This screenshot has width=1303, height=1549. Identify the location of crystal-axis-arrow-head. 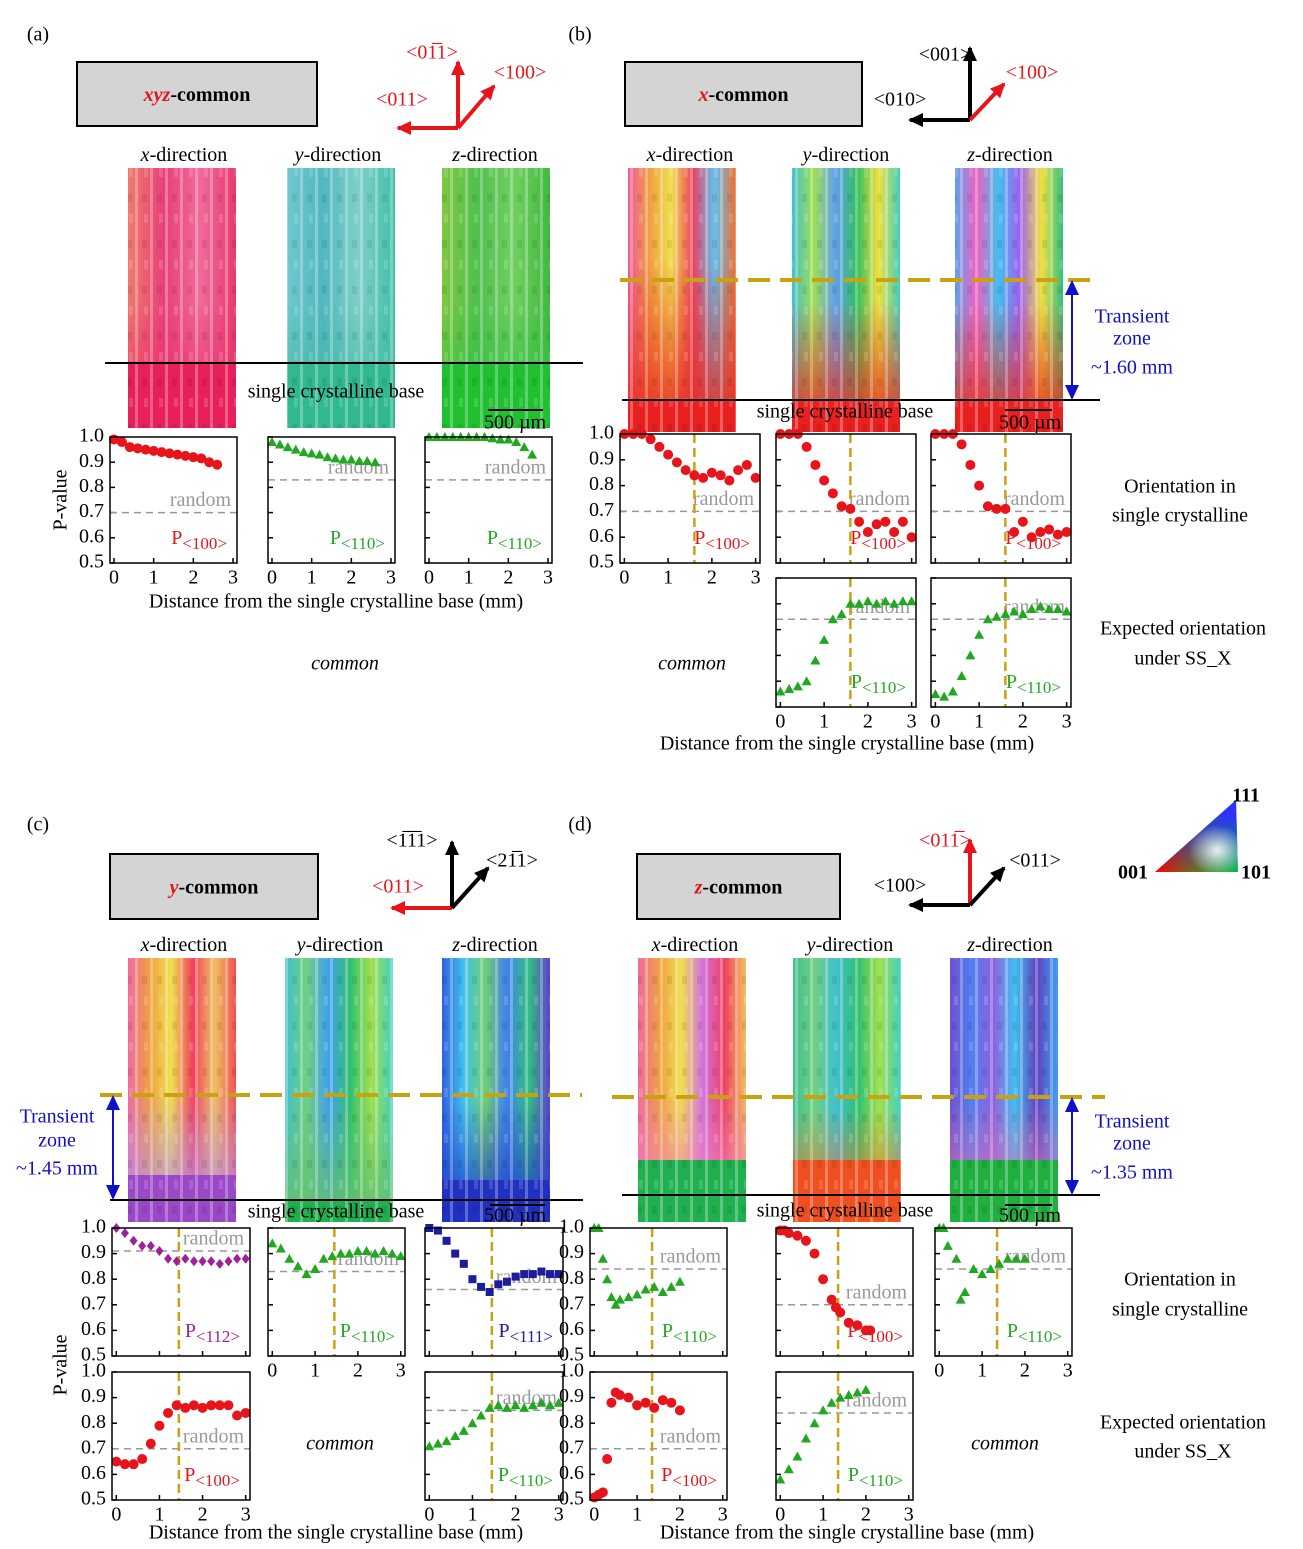
(452, 847).